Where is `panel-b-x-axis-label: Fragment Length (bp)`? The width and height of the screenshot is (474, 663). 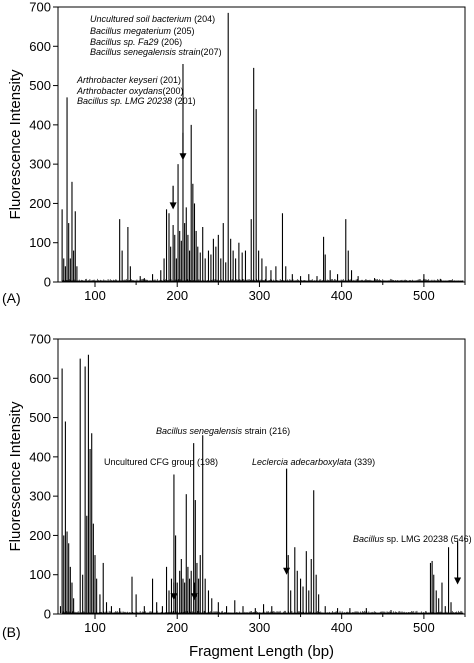 panel-b-x-axis-label: Fragment Length (bp) is located at coordinates (261, 651).